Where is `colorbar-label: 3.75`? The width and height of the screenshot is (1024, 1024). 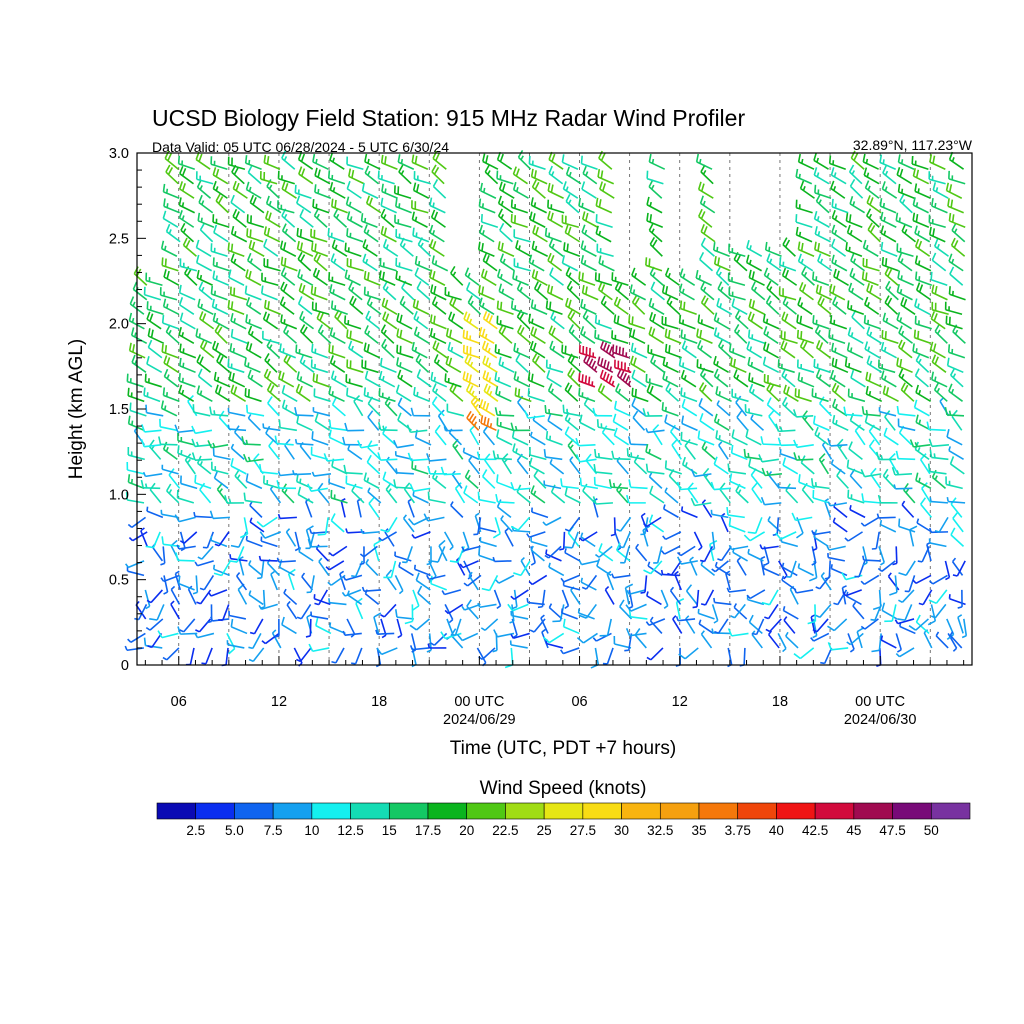 colorbar-label: 3.75 is located at coordinates (738, 830).